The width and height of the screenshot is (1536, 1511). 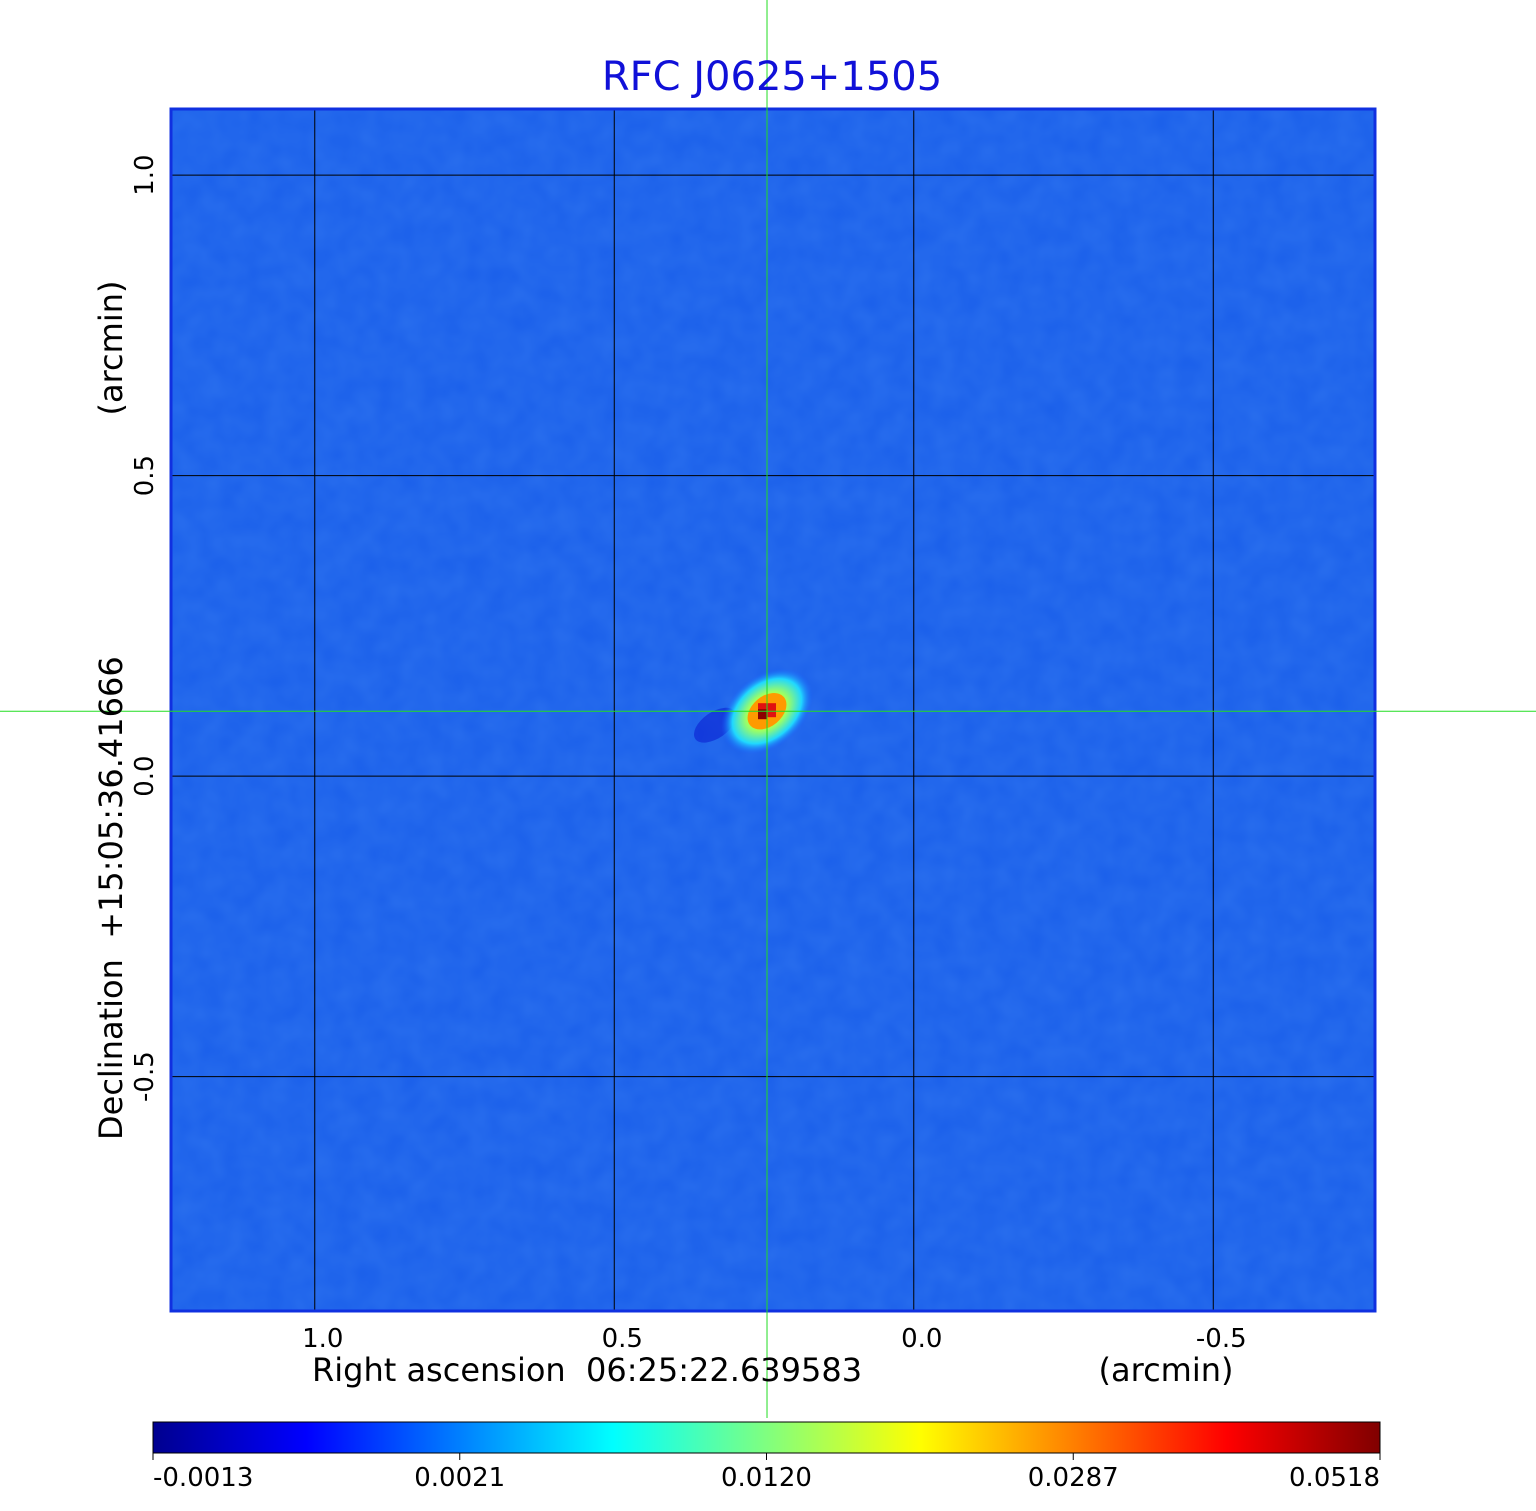 What do you see at coordinates (1166, 1370) in the screenshot?
I see `x-axis-unit: (arcmin)` at bounding box center [1166, 1370].